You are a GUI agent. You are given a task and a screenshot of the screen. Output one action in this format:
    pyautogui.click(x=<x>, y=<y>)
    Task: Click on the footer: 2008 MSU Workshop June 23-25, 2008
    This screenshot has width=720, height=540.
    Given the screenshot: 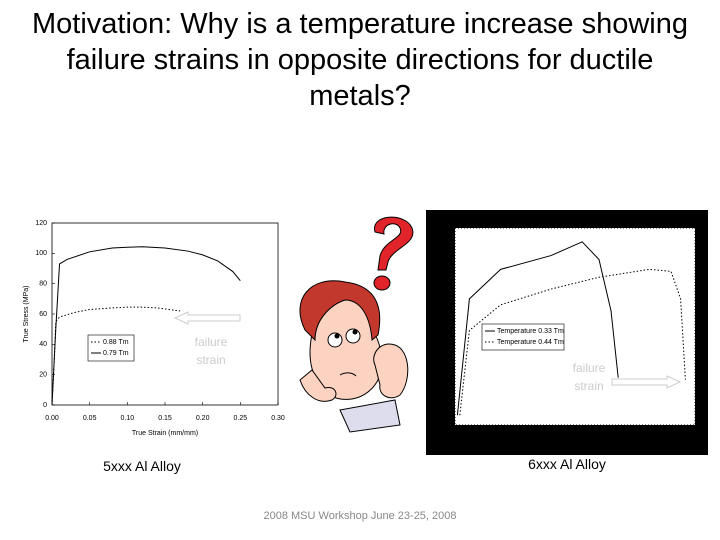 What is the action you would take?
    pyautogui.click(x=360, y=516)
    